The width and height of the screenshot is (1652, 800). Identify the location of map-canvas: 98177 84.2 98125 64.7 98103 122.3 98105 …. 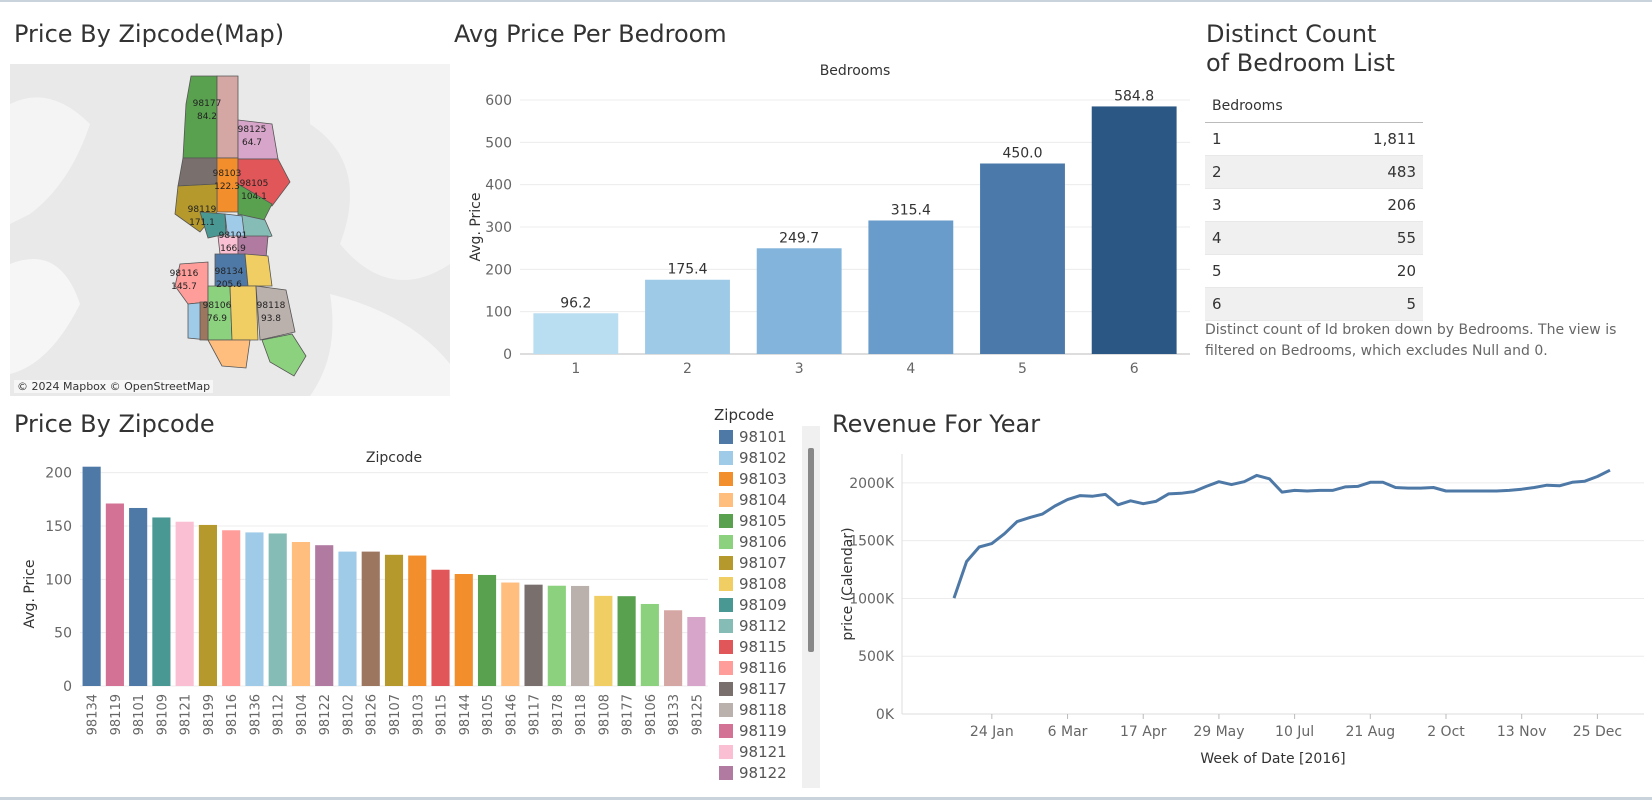
(230, 230).